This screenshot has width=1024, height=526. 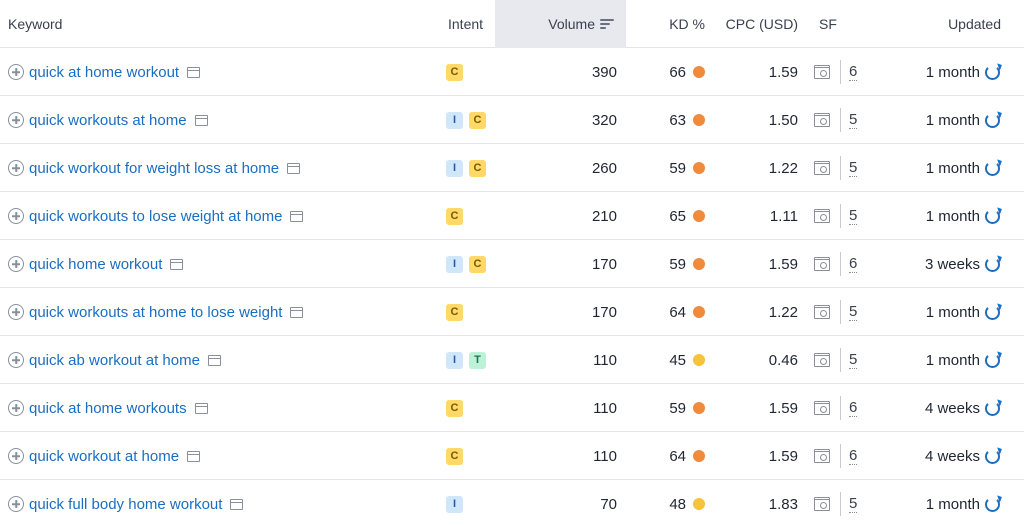 What do you see at coordinates (477, 360) in the screenshot?
I see `intent-badge: T` at bounding box center [477, 360].